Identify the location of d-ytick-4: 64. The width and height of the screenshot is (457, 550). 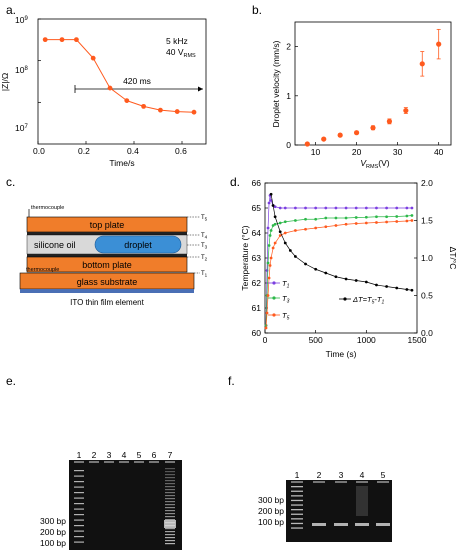
(257, 233).